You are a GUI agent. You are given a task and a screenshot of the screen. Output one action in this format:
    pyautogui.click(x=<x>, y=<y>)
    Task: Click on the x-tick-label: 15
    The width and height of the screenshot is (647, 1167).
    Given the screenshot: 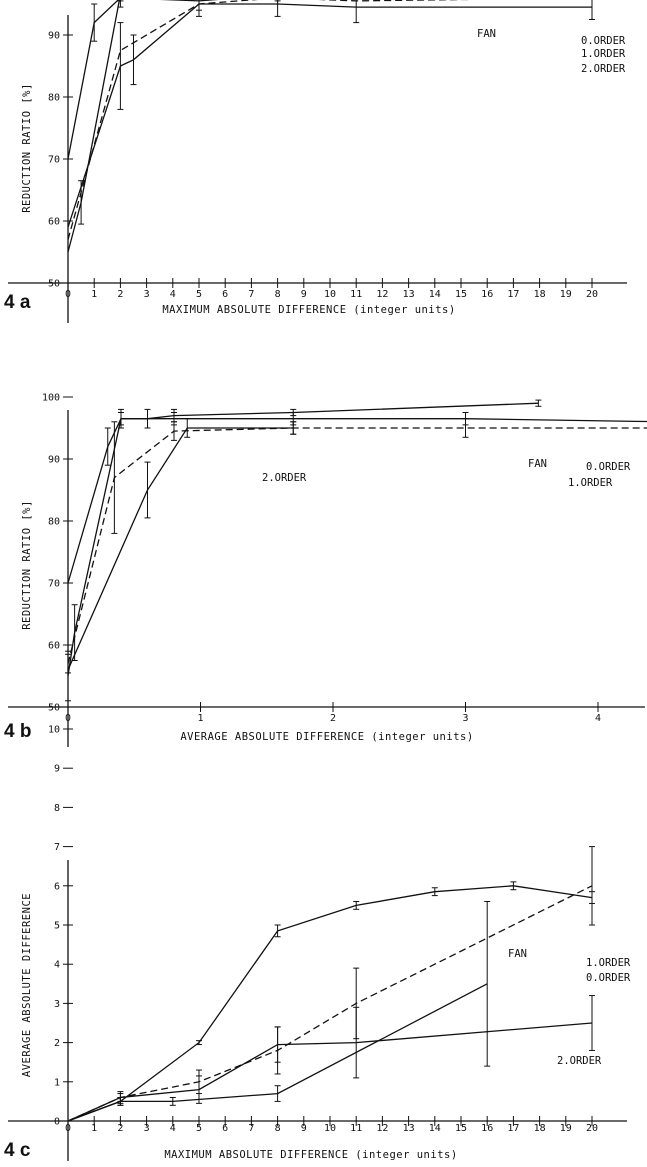 What is the action you would take?
    pyautogui.click(x=461, y=1128)
    